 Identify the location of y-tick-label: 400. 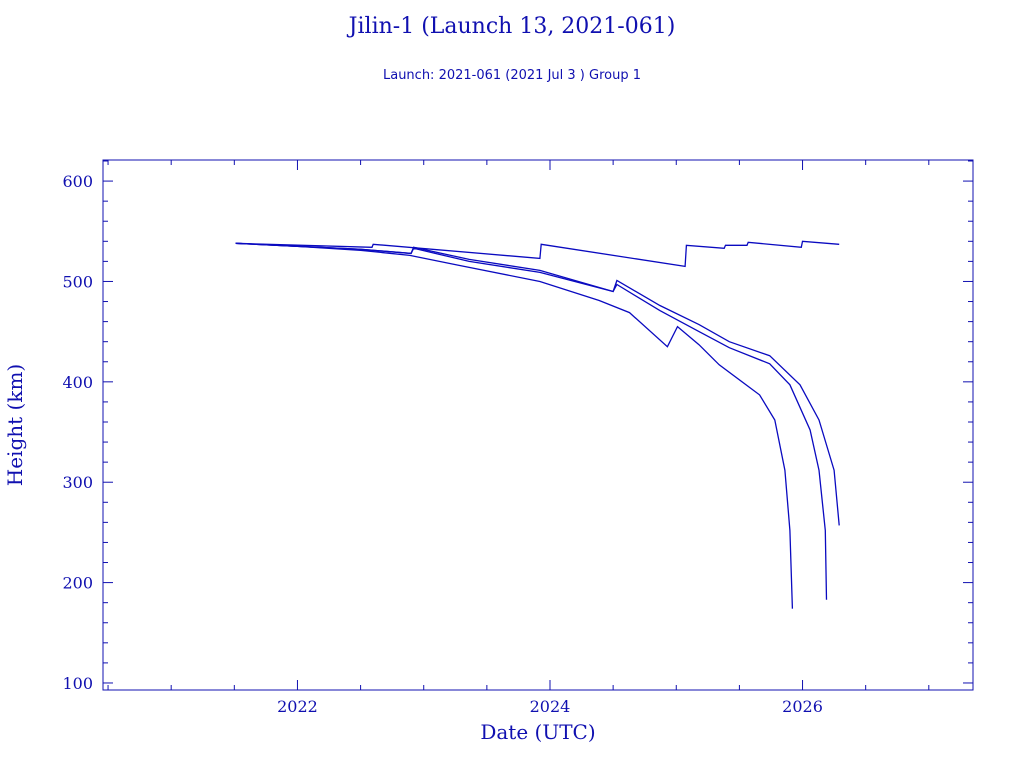
(77, 382).